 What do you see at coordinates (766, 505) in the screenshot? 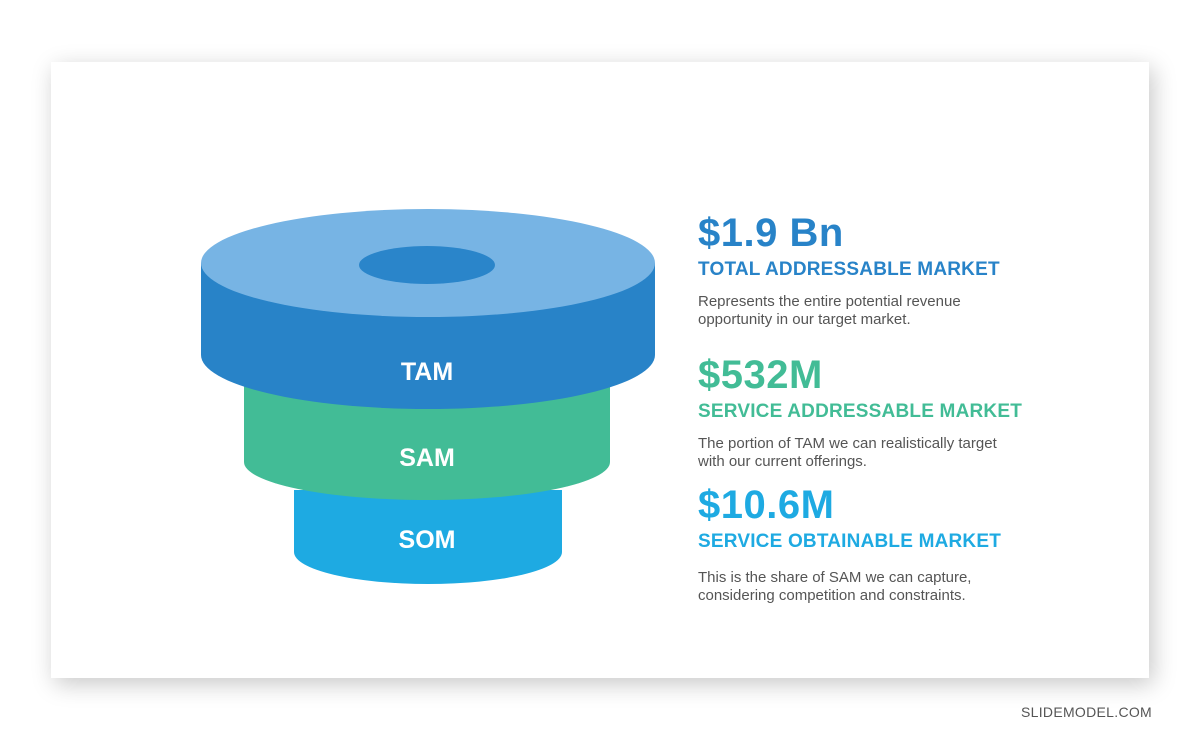
I see `som-value: $10.6M` at bounding box center [766, 505].